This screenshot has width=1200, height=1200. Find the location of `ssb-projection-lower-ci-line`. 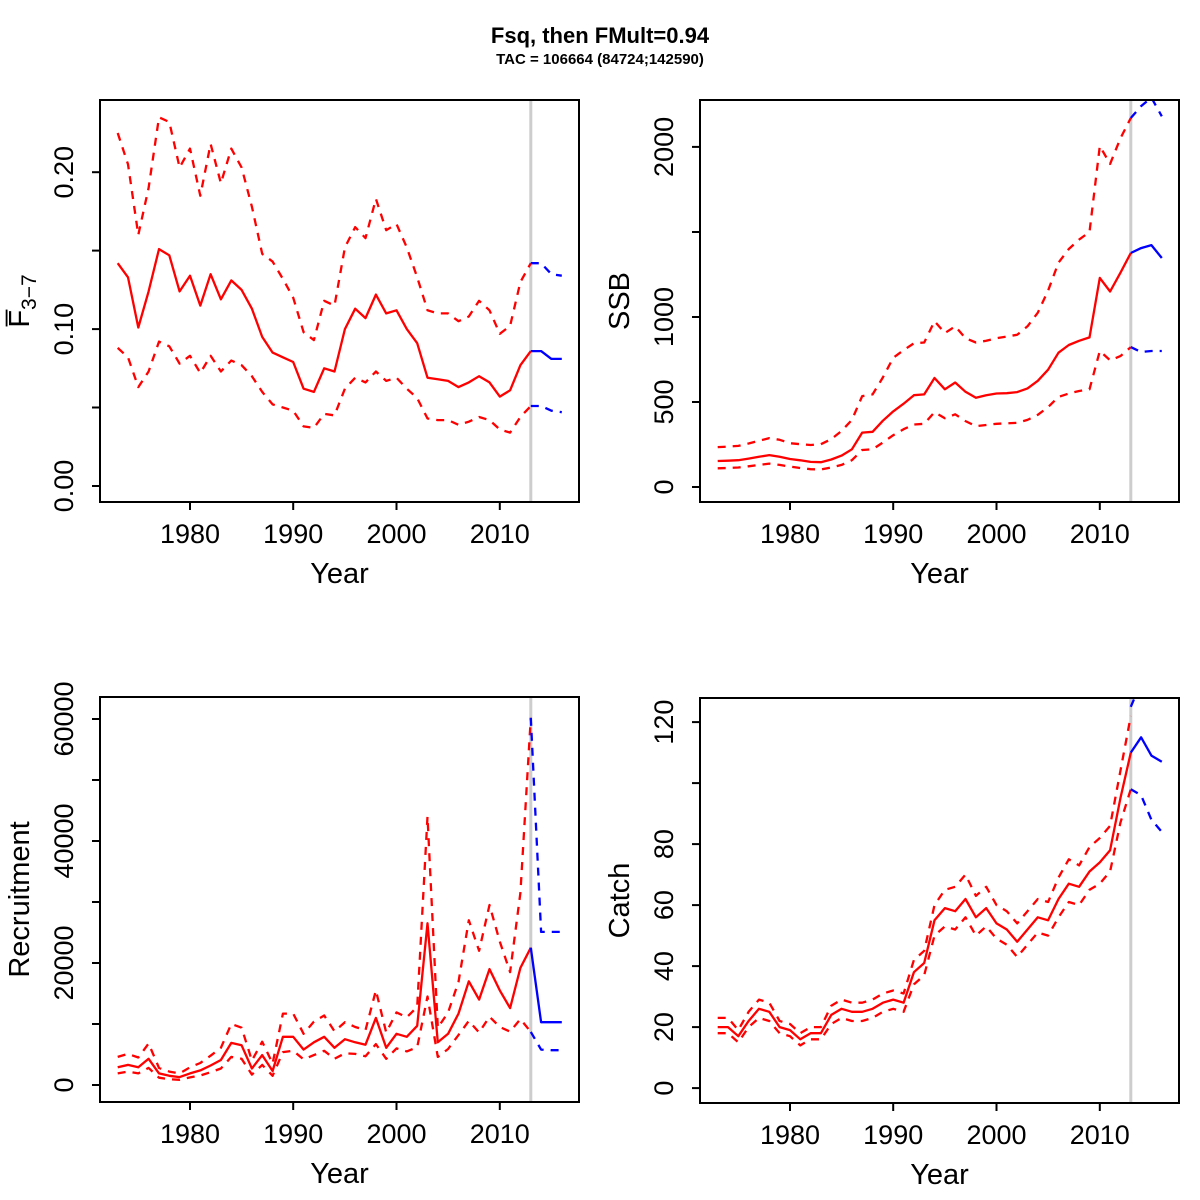

ssb-projection-lower-ci-line is located at coordinates (1146, 350).